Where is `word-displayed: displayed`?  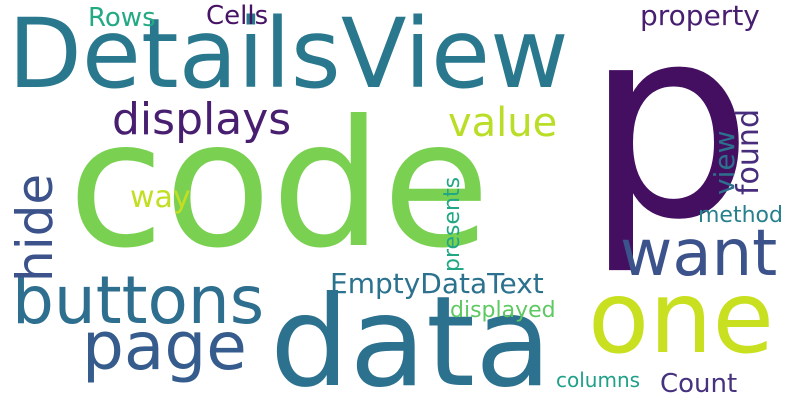 word-displayed: displayed is located at coordinates (503, 310).